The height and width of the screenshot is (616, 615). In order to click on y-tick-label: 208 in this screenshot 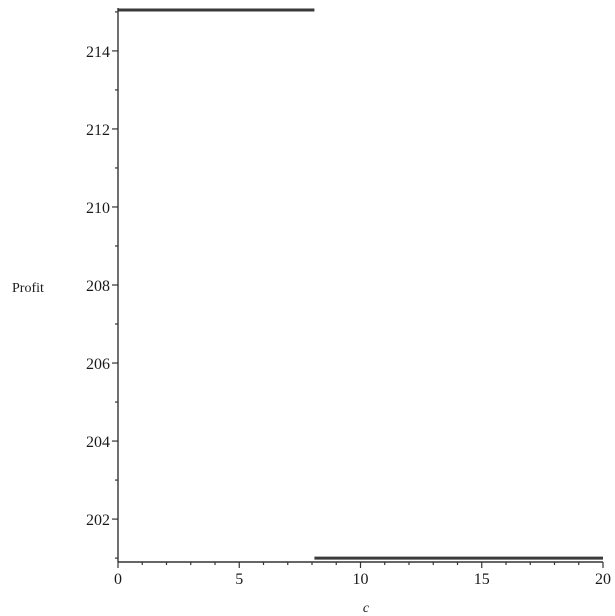, I will do `click(98, 286)`.